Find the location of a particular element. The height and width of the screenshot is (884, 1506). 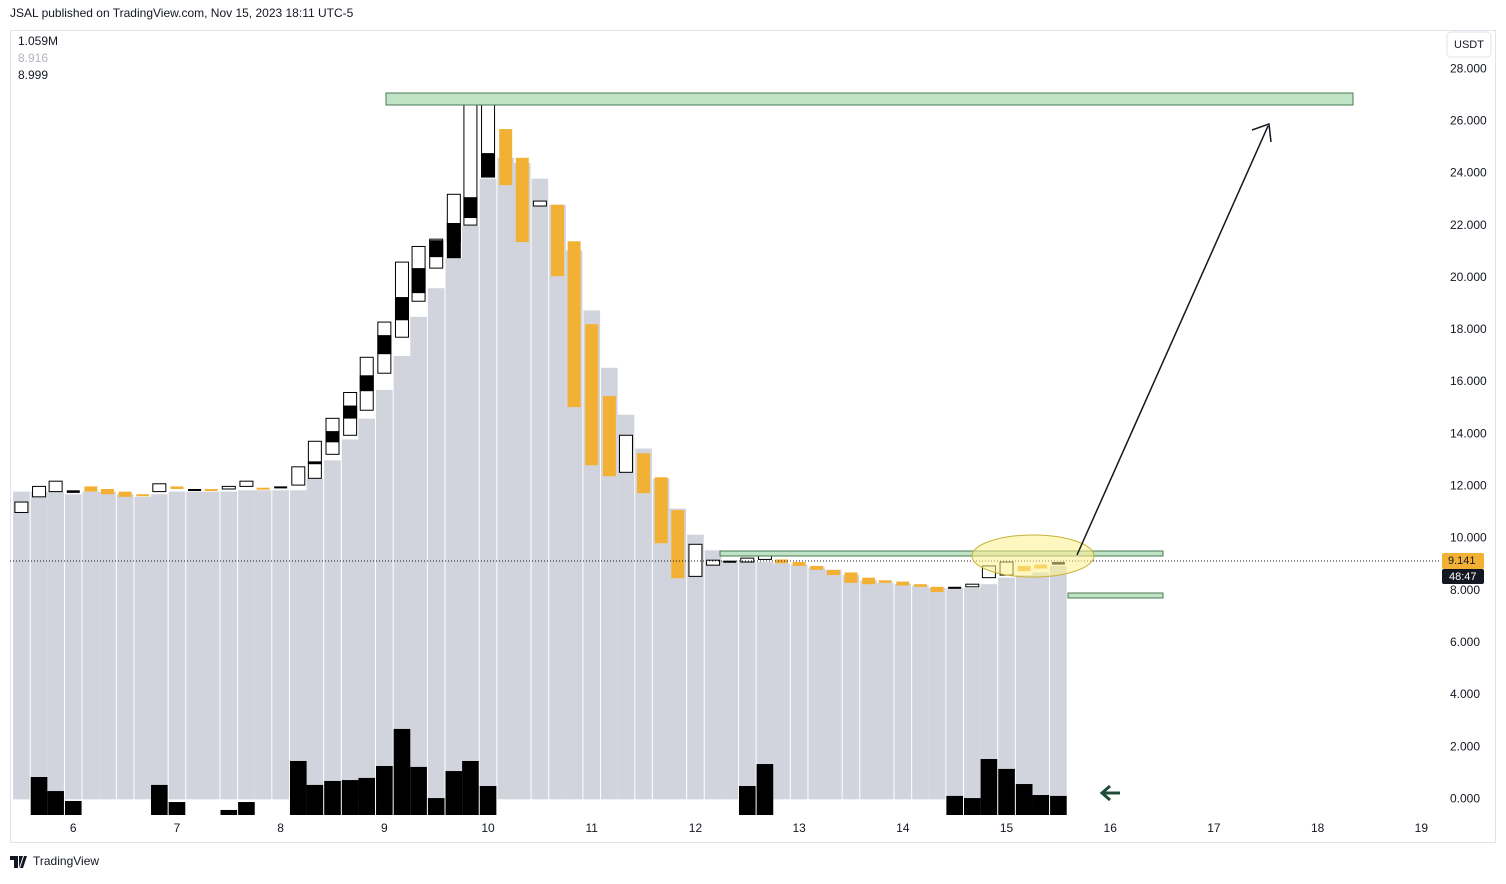

x-tick-label: 8 is located at coordinates (280, 828).